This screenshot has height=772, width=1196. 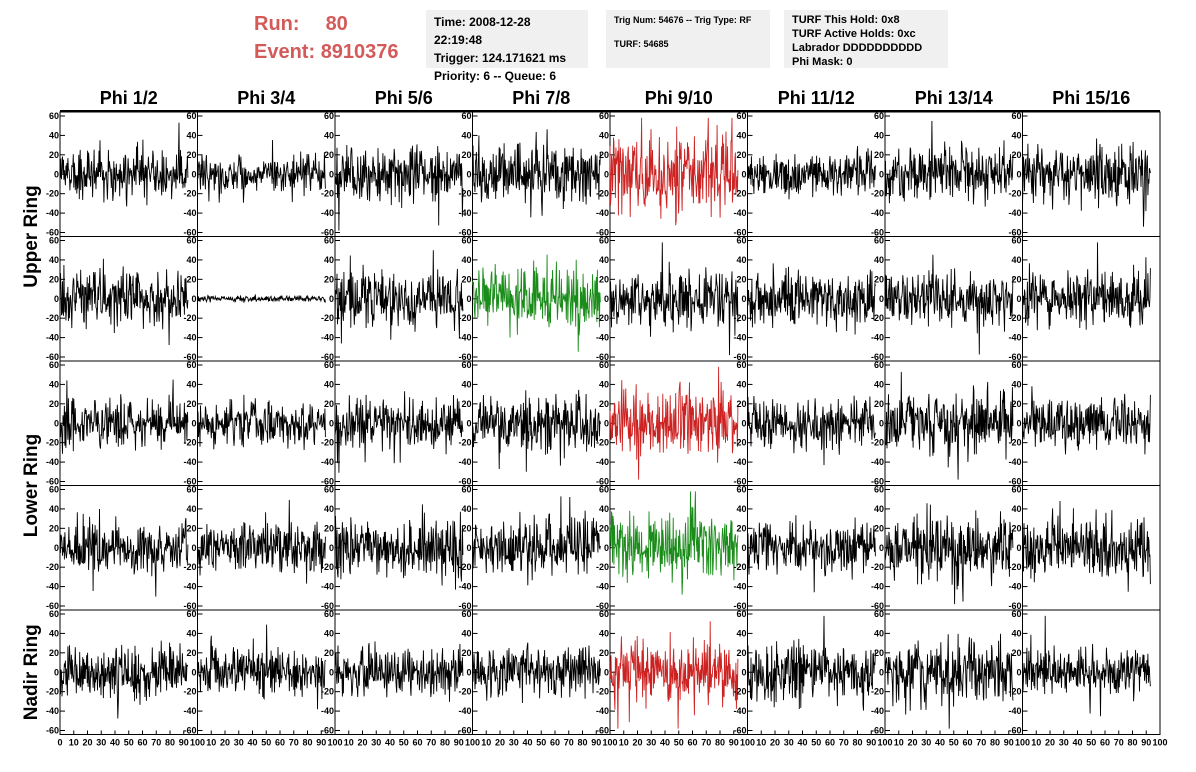 What do you see at coordinates (326, 52) in the screenshot?
I see `event-row: Event: 8910376` at bounding box center [326, 52].